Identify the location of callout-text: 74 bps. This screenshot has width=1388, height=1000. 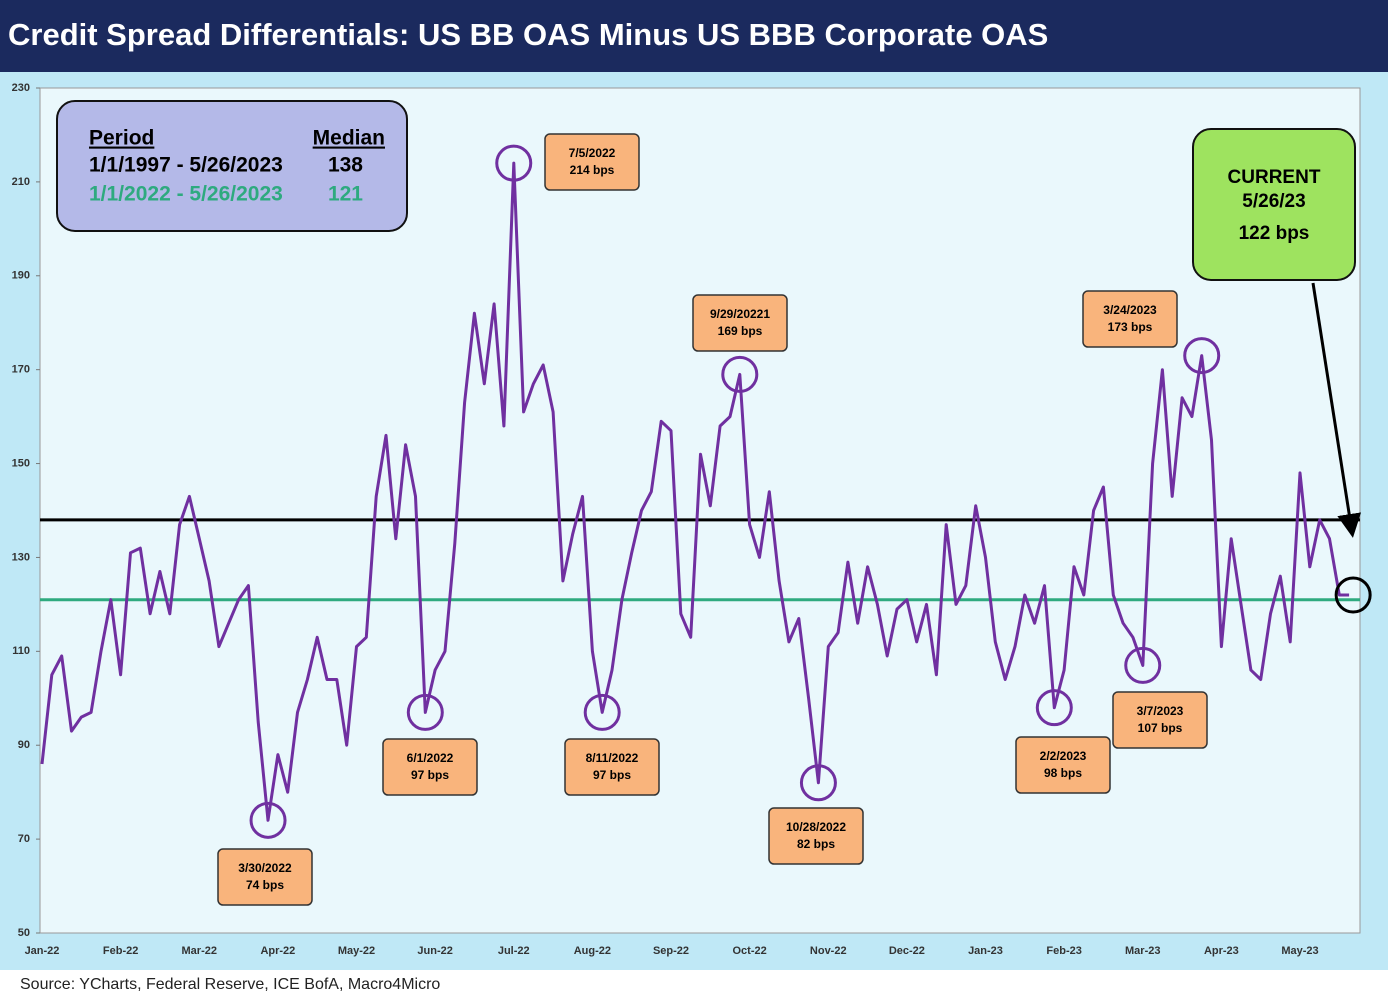
(265, 885).